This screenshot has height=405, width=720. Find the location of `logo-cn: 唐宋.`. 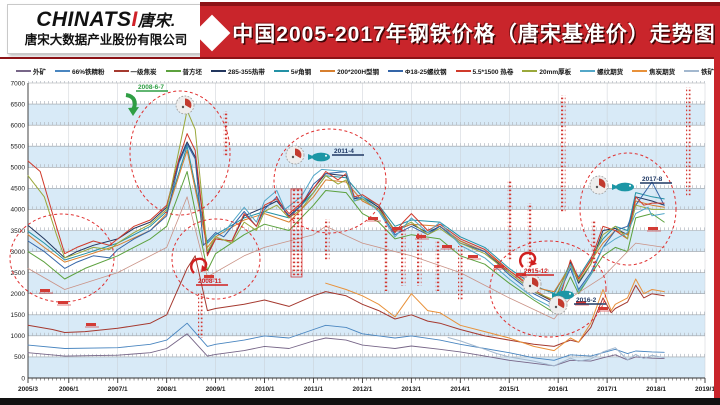

logo-cn: 唐宋. is located at coordinates (156, 21).